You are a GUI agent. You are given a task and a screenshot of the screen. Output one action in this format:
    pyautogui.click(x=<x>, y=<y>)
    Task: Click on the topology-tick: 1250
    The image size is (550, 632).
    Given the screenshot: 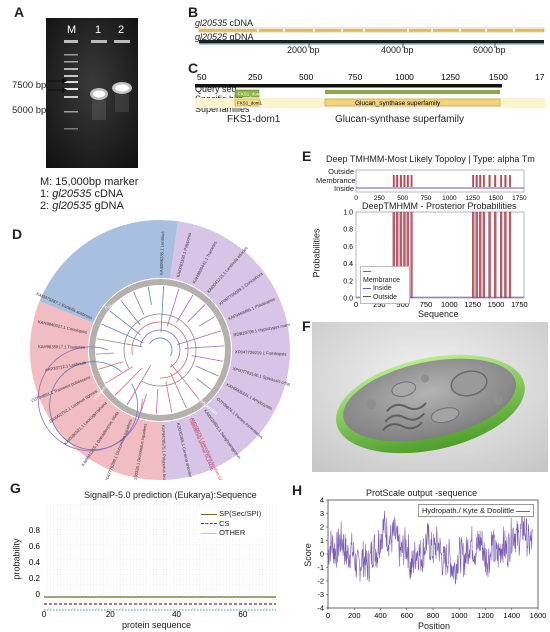 What is the action you would take?
    pyautogui.click(x=472, y=198)
    